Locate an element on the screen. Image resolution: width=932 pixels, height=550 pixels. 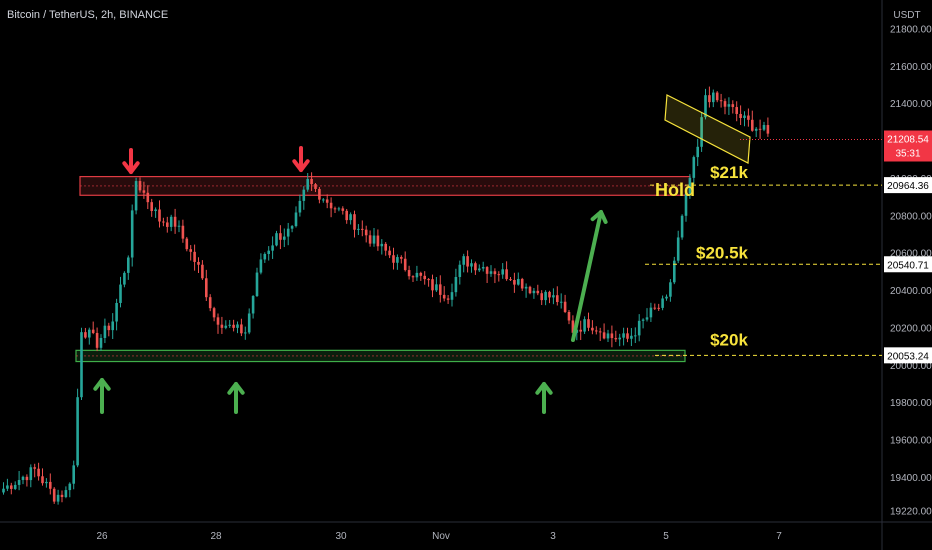
price-level-label: $20.5k is located at coordinates (722, 252).